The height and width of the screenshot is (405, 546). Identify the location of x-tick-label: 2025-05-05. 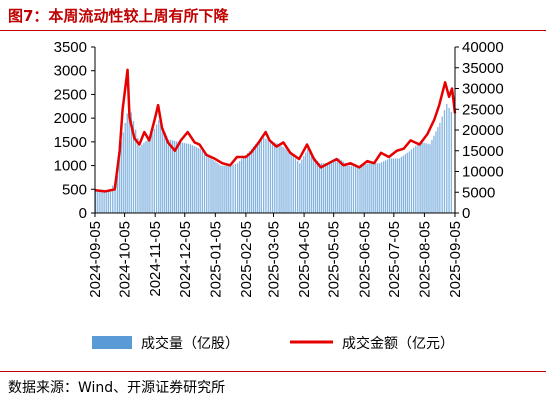
(334, 259).